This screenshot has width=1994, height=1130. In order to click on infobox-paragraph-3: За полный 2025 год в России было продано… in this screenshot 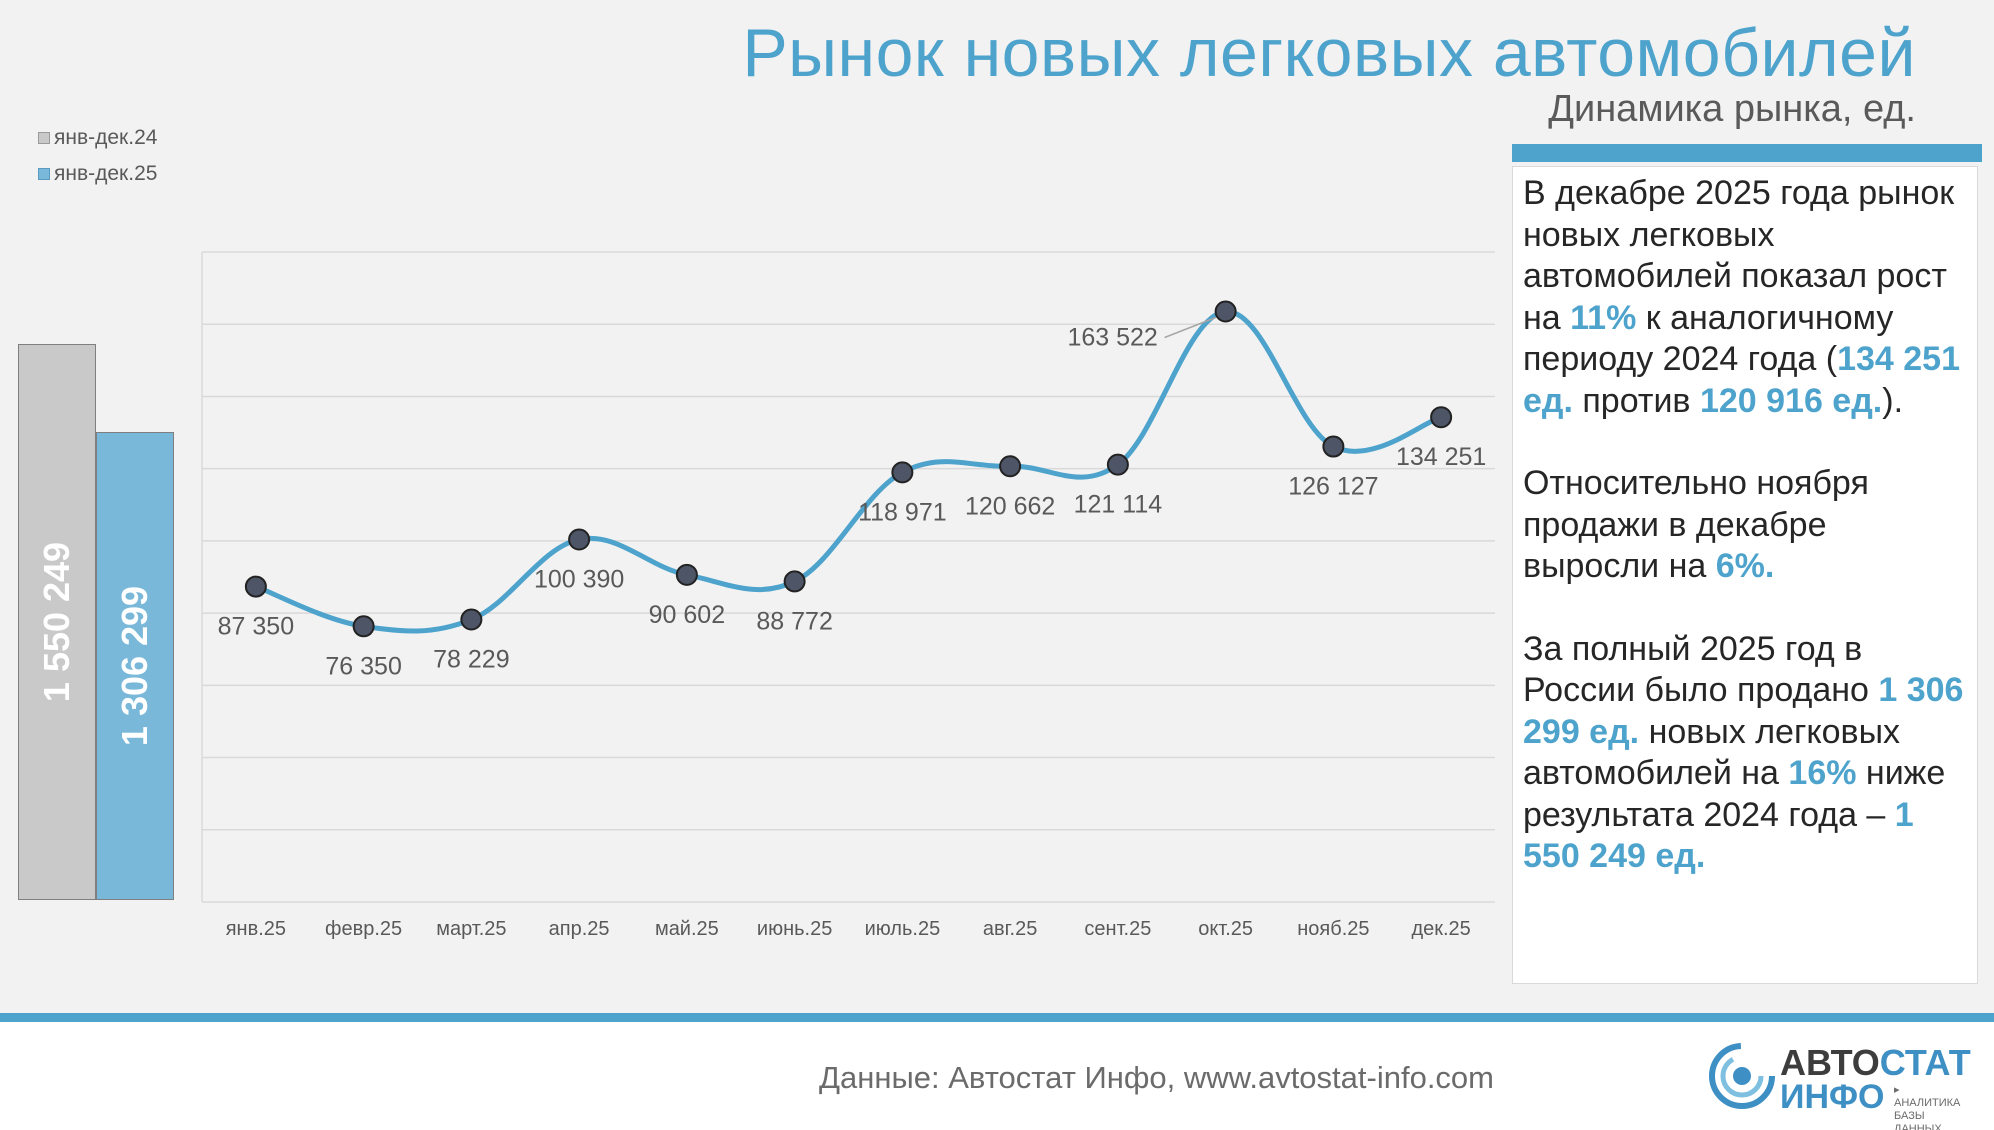, I will do `click(1745, 753)`.